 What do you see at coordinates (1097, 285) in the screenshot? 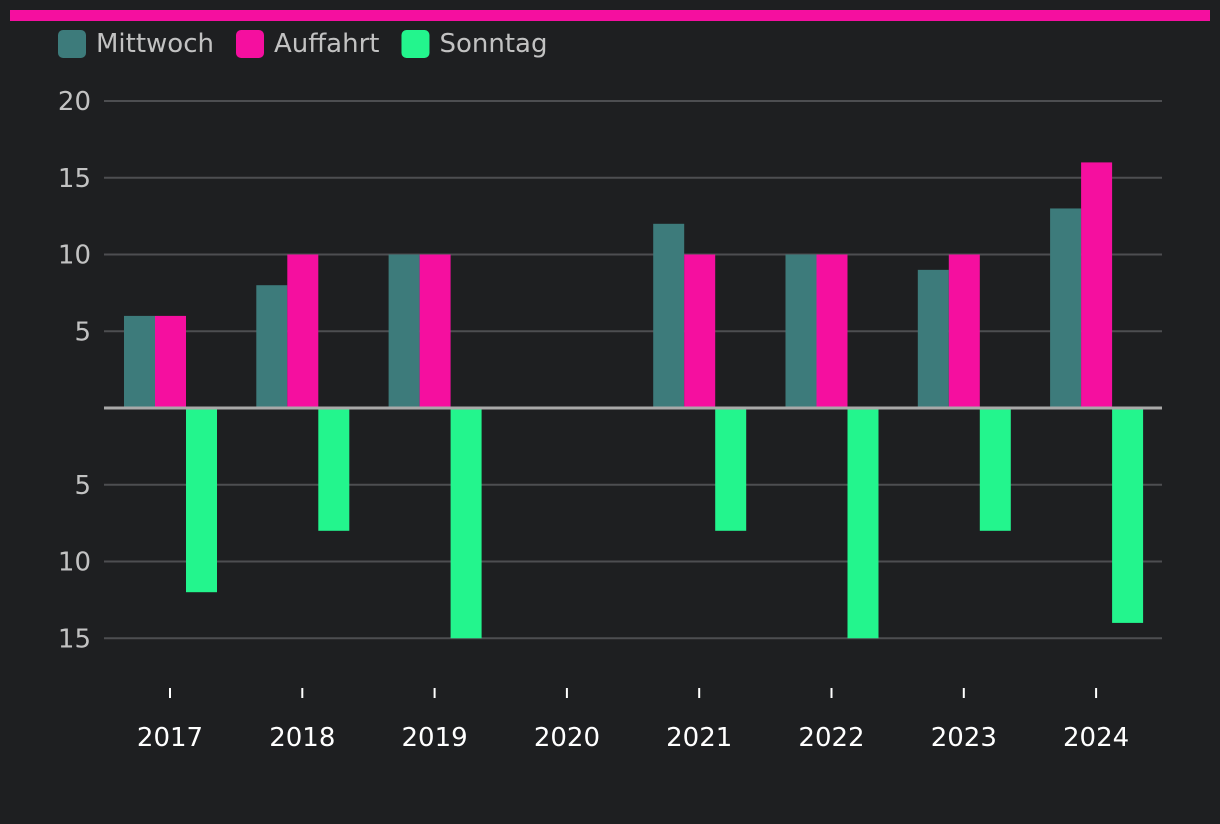
I see `bar-auffahrt-2024` at bounding box center [1097, 285].